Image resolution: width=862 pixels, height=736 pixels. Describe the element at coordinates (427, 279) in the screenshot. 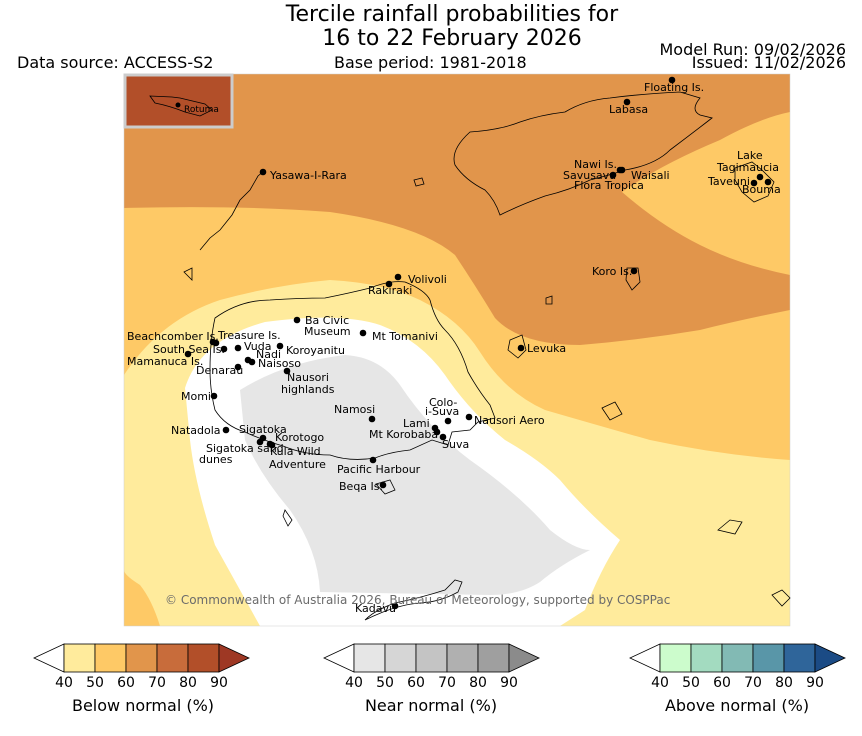

I see `place-label-volivoli: Volivoli` at that location.